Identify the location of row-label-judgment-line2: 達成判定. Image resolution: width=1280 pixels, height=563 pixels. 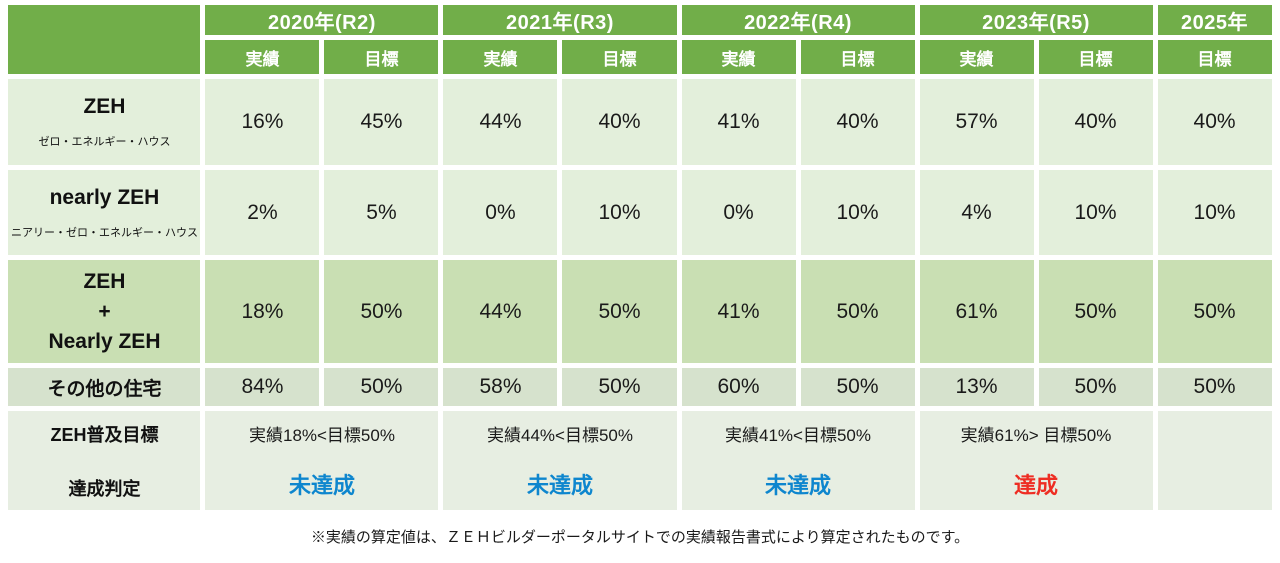
(104, 488).